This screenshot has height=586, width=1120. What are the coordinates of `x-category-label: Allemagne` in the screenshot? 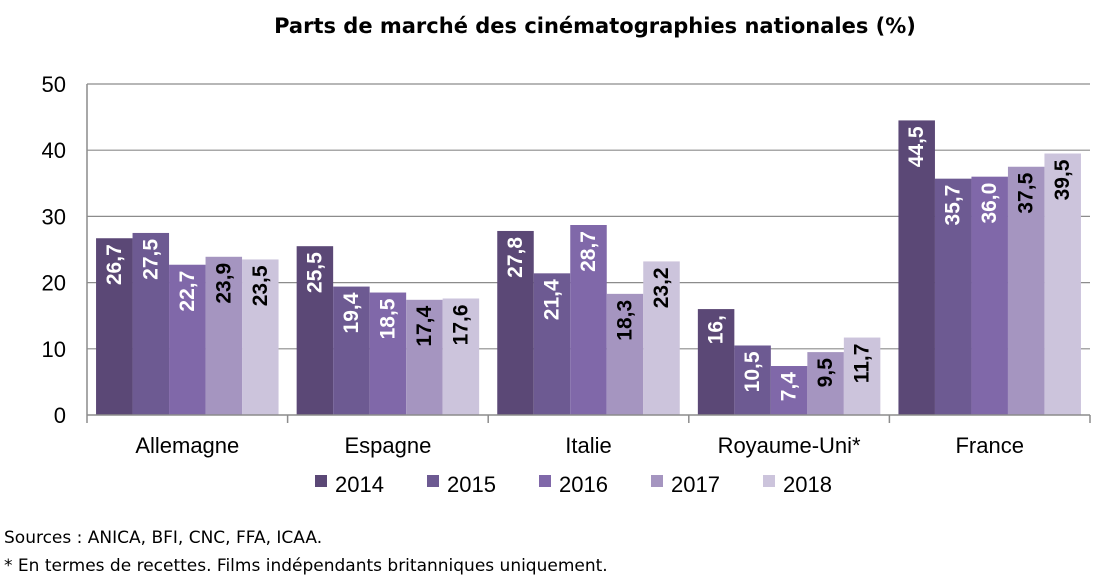 It's located at (187, 445).